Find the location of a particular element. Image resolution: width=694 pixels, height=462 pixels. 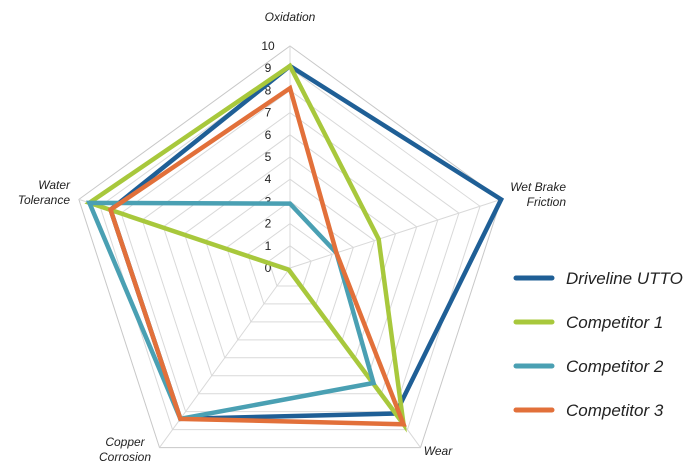

legend-label: Competitor 2 is located at coordinates (615, 366).